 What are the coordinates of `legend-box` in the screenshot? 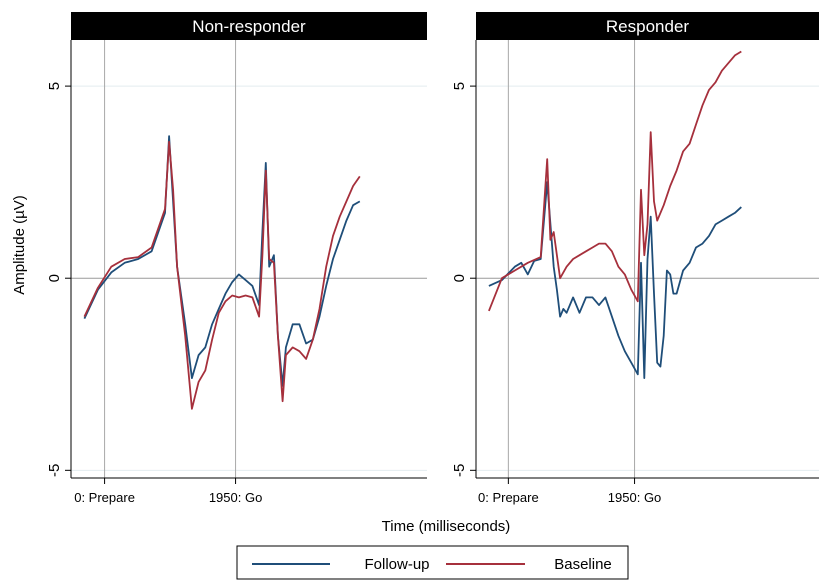 It's located at (432, 562).